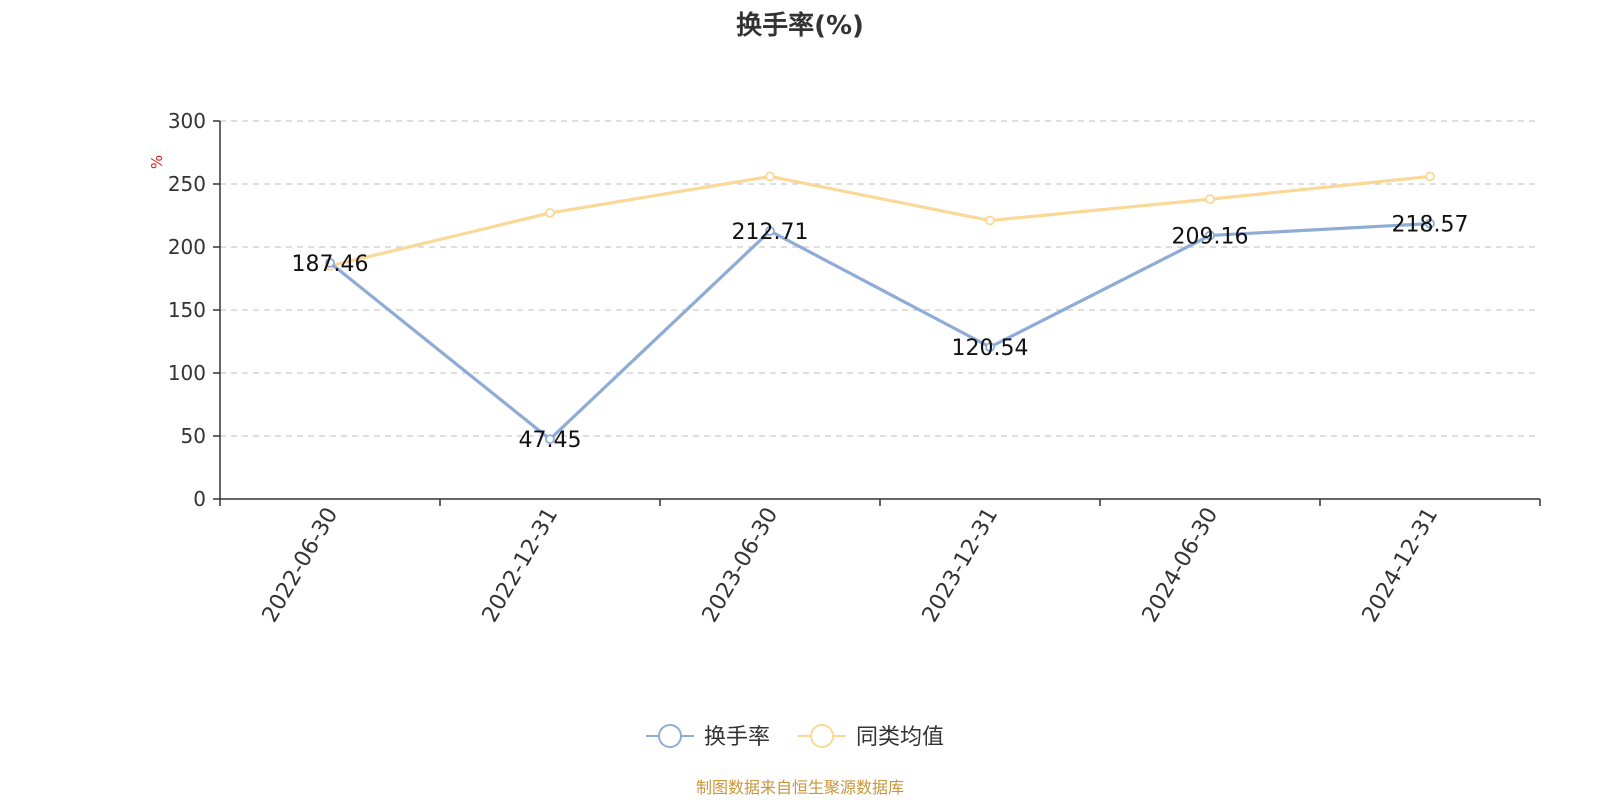  I want to click on data-label: 212.71, so click(770, 232).